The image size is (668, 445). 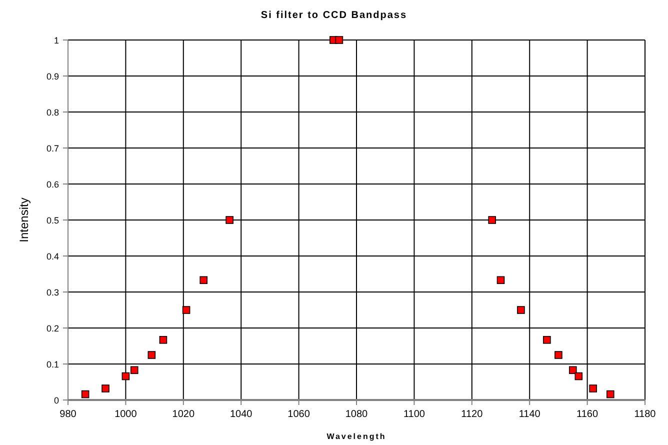 What do you see at coordinates (356, 436) in the screenshot?
I see `x-axis-title: Wavelength` at bounding box center [356, 436].